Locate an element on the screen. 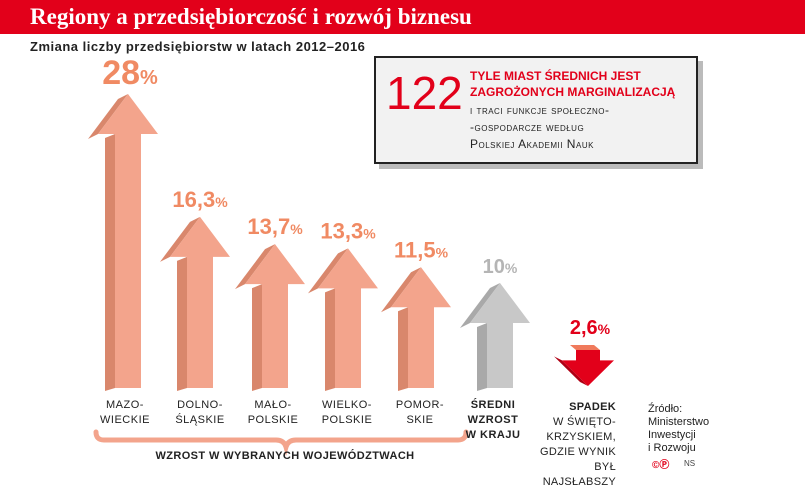 This screenshot has height=490, width=805. callout-line-1: tyle miast średnich jest is located at coordinates (555, 76).